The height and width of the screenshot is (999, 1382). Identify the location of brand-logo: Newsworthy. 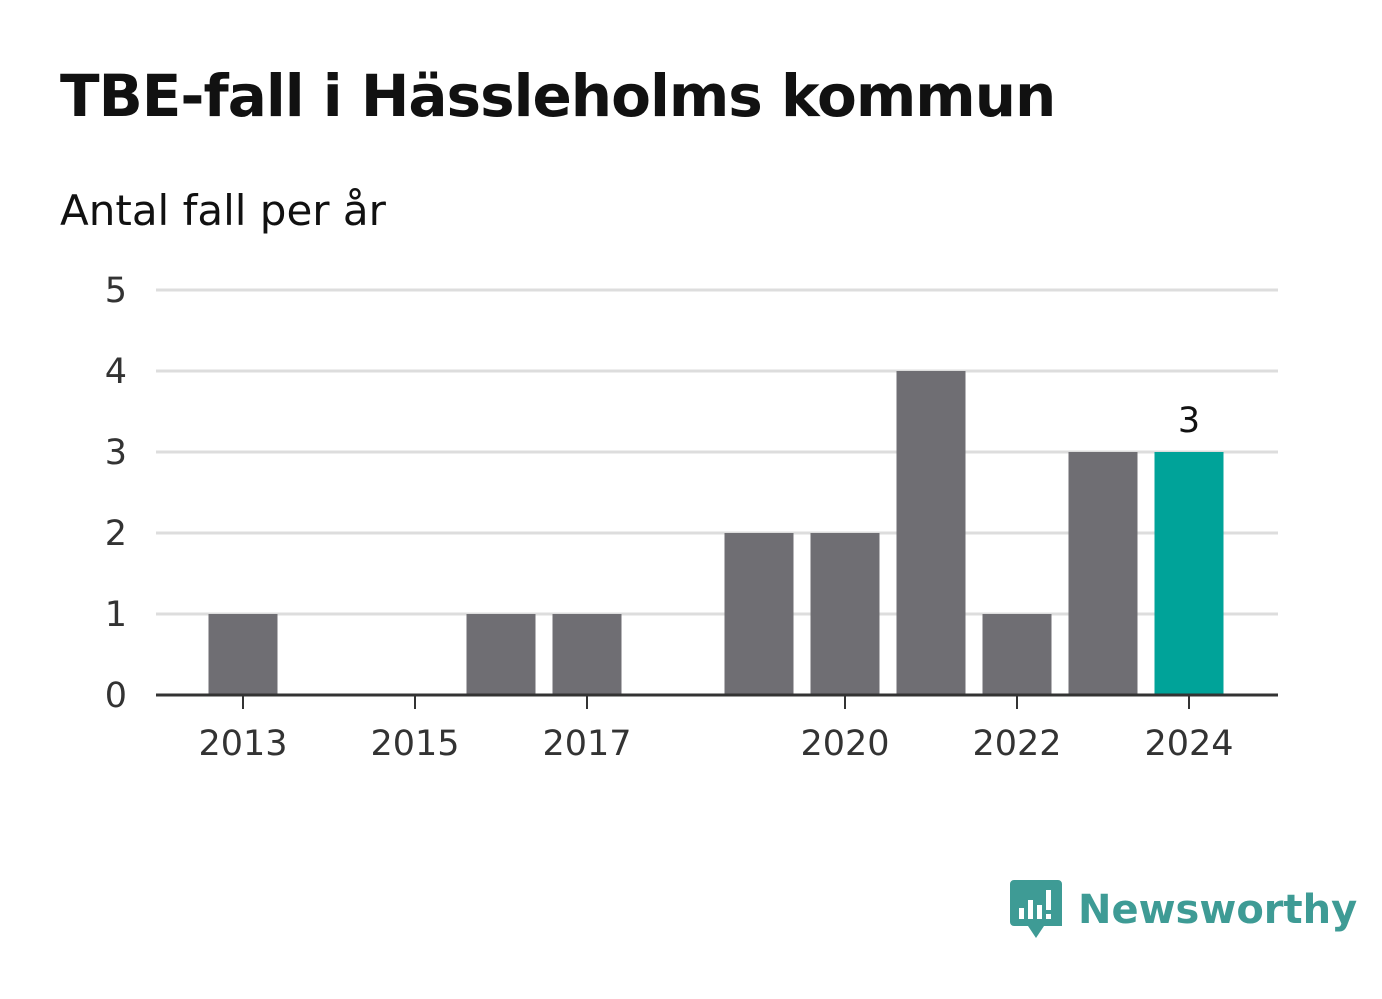
(1183, 910).